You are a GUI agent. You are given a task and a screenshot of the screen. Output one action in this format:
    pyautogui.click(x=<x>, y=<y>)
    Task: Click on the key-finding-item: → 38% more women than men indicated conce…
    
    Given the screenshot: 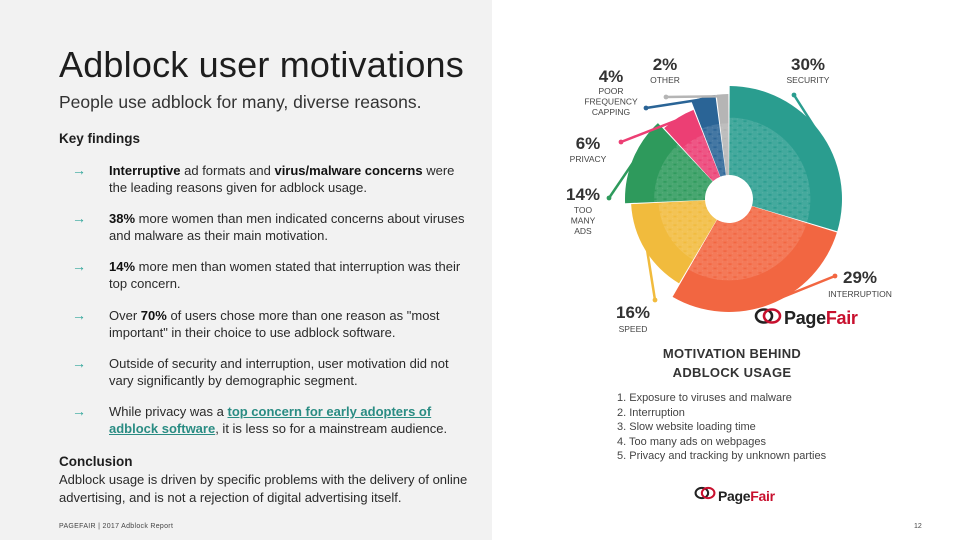 What is the action you would take?
    pyautogui.click(x=272, y=227)
    